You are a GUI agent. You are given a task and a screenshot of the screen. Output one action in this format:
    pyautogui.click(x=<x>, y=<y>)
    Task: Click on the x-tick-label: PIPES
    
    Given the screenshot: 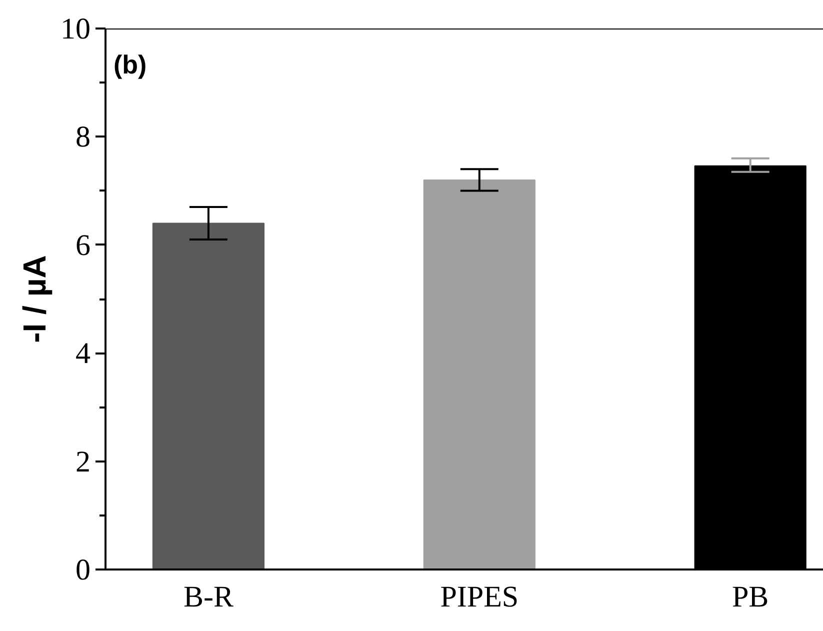 What is the action you would take?
    pyautogui.click(x=479, y=597)
    